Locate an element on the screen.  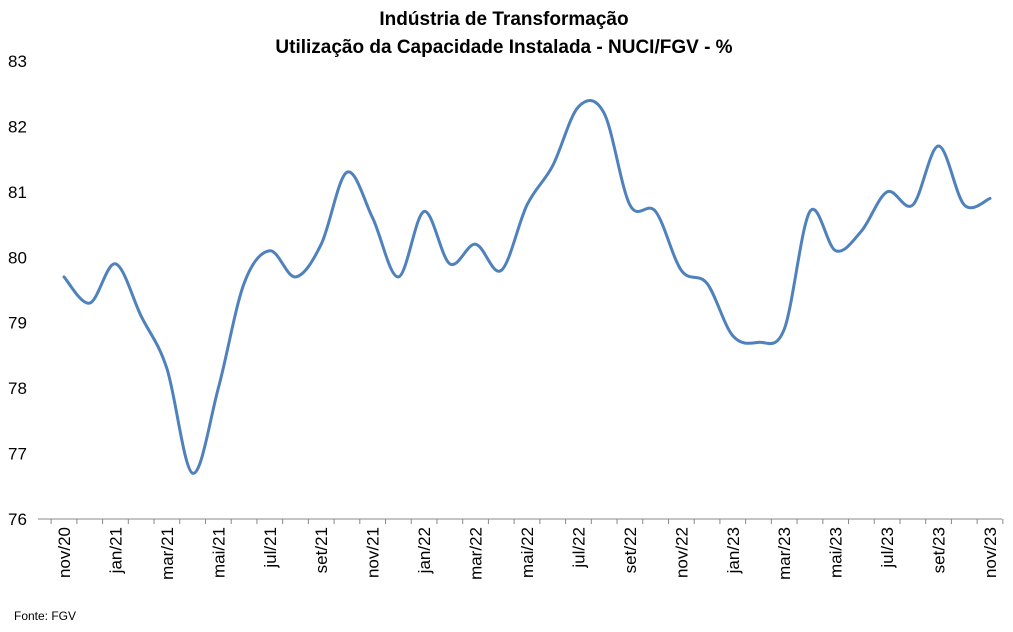
x-tick-label: mai/22 is located at coordinates (527, 552).